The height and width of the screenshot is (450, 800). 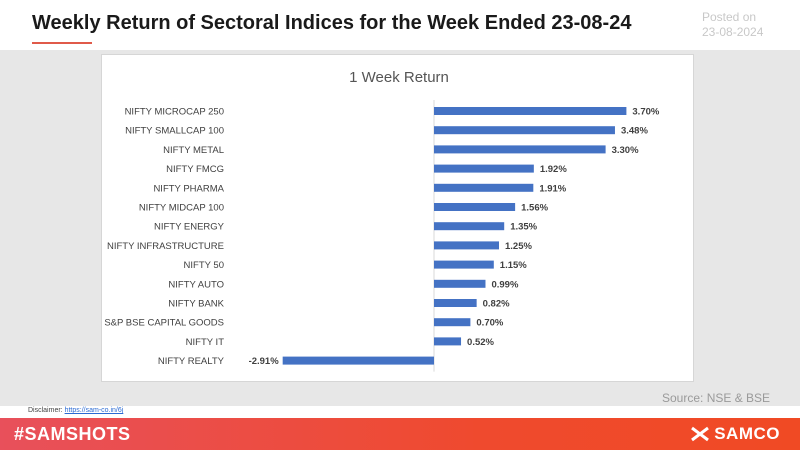 What do you see at coordinates (204, 265) in the screenshot?
I see `category-label: NIFTY 50` at bounding box center [204, 265].